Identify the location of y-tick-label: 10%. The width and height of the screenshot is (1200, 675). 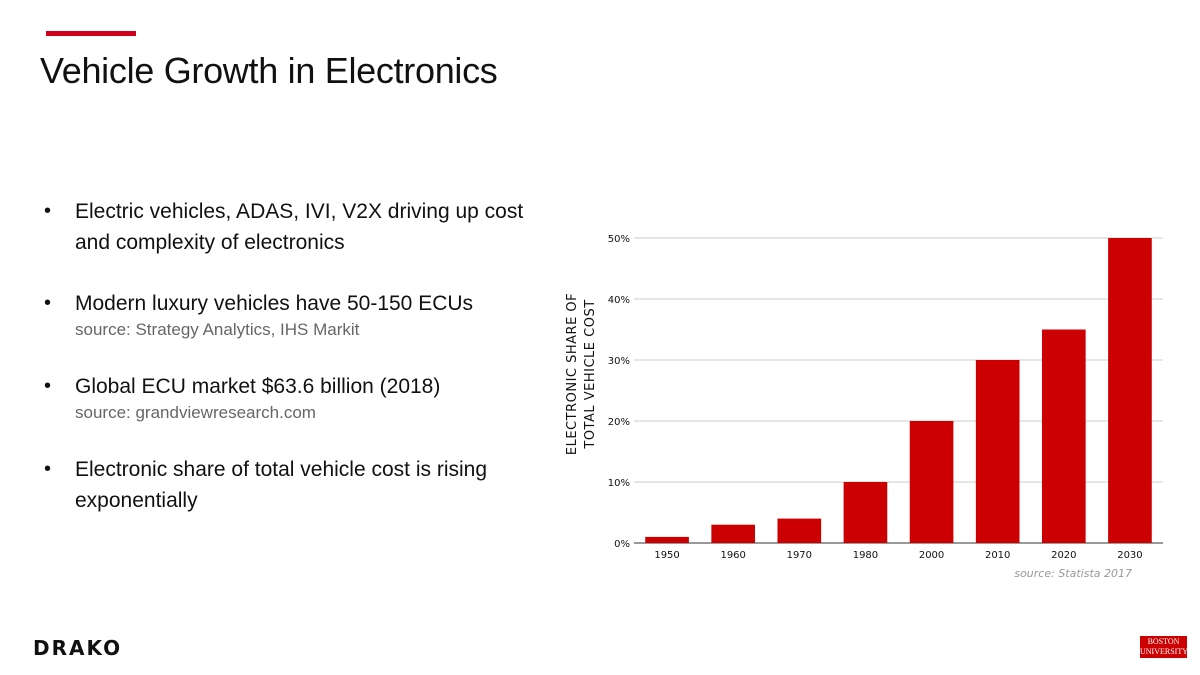
(619, 483).